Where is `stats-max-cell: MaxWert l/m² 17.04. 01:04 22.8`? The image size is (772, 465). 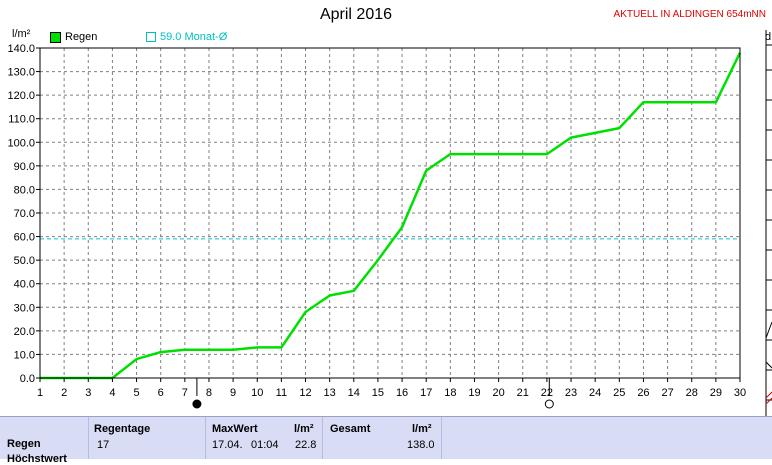
stats-max-cell: MaxWert l/m² 17.04. 01:04 22.8 is located at coordinates (264, 438).